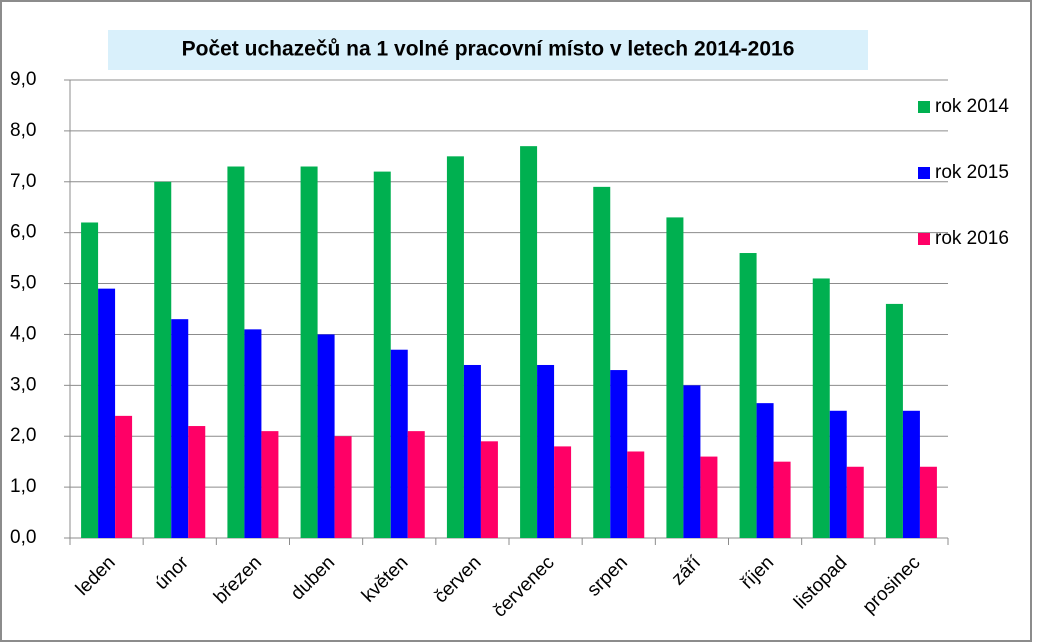 The height and width of the screenshot is (644, 1039). What do you see at coordinates (23, 181) in the screenshot?
I see `y-tick-label: 7,0` at bounding box center [23, 181].